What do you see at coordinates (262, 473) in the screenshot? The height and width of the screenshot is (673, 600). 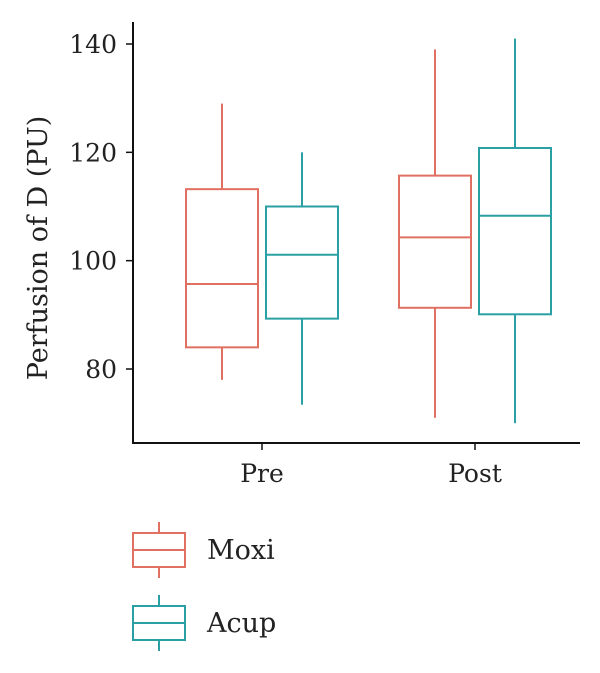 I see `x-tick-label-pre: Pre` at bounding box center [262, 473].